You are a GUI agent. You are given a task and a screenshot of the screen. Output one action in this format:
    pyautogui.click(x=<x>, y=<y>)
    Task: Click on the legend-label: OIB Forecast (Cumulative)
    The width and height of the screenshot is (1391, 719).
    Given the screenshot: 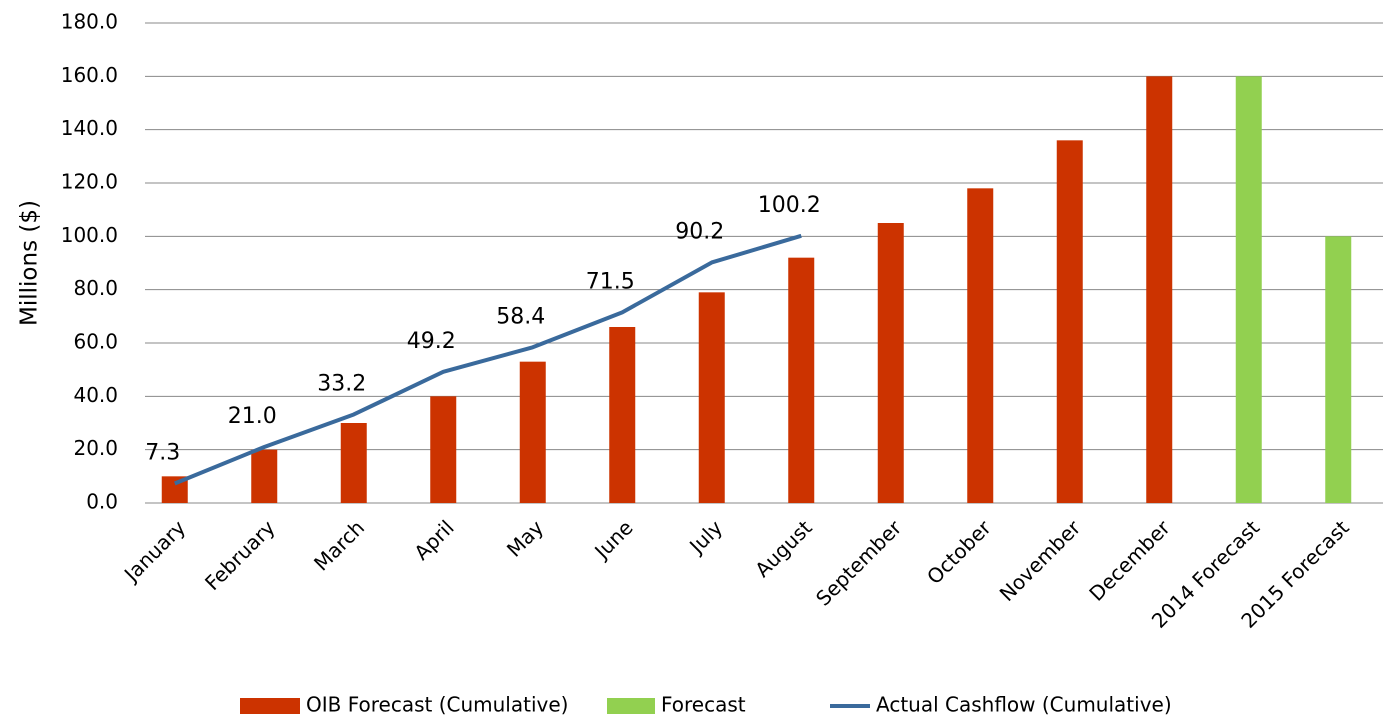 What is the action you would take?
    pyautogui.click(x=437, y=705)
    